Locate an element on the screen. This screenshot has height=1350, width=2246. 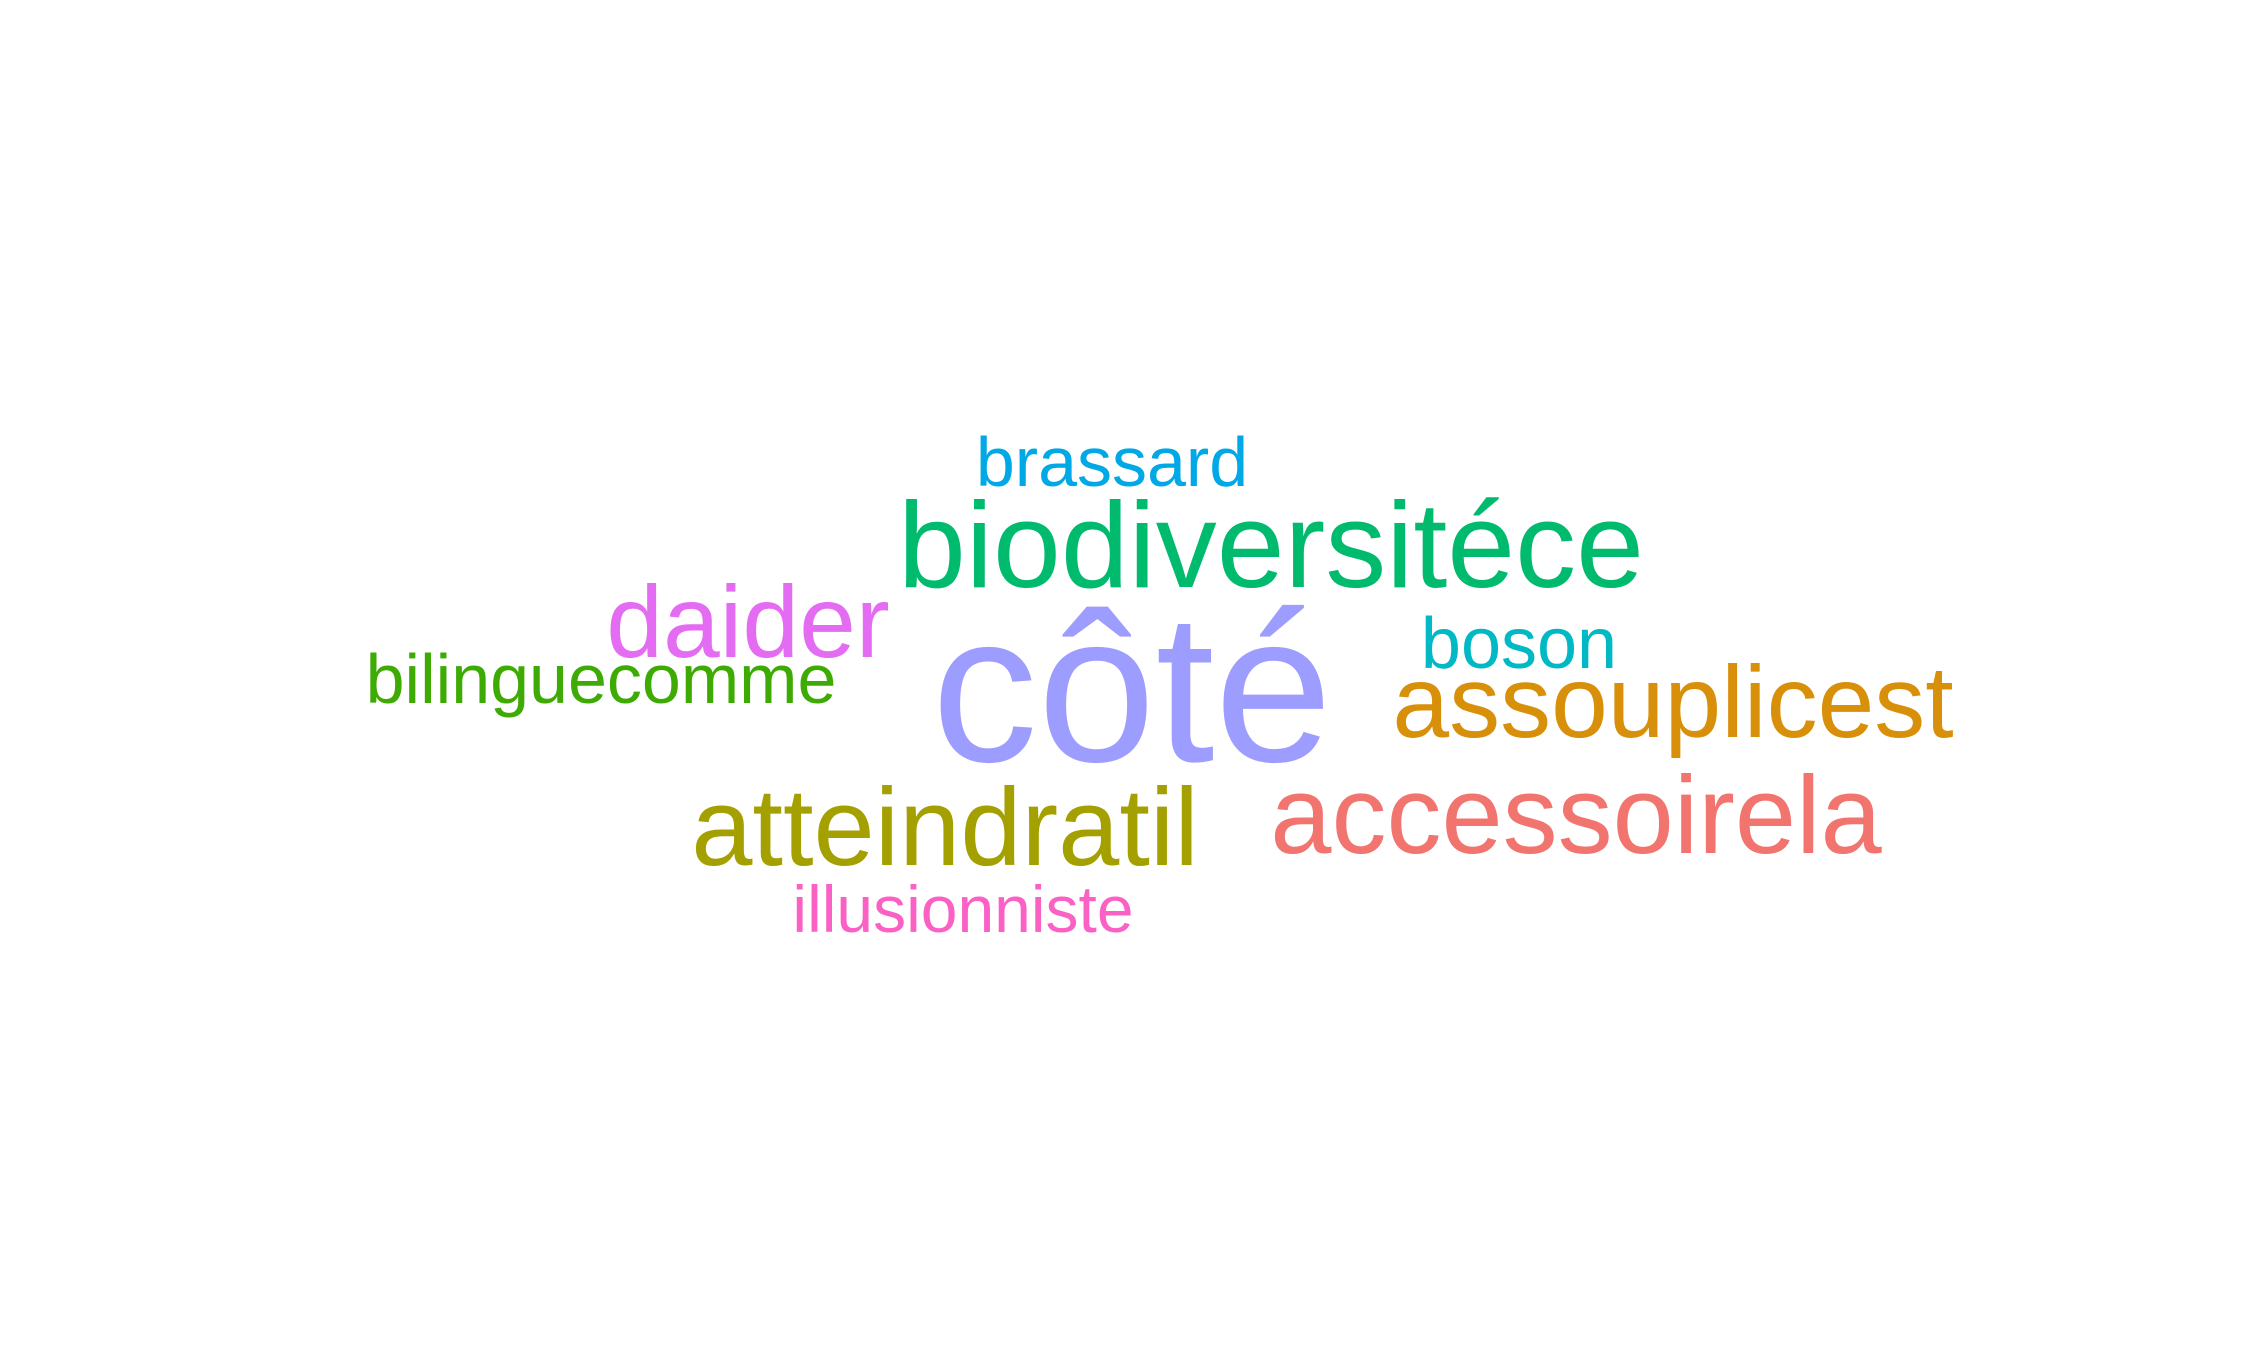
word-daider: daider is located at coordinates (748, 622).